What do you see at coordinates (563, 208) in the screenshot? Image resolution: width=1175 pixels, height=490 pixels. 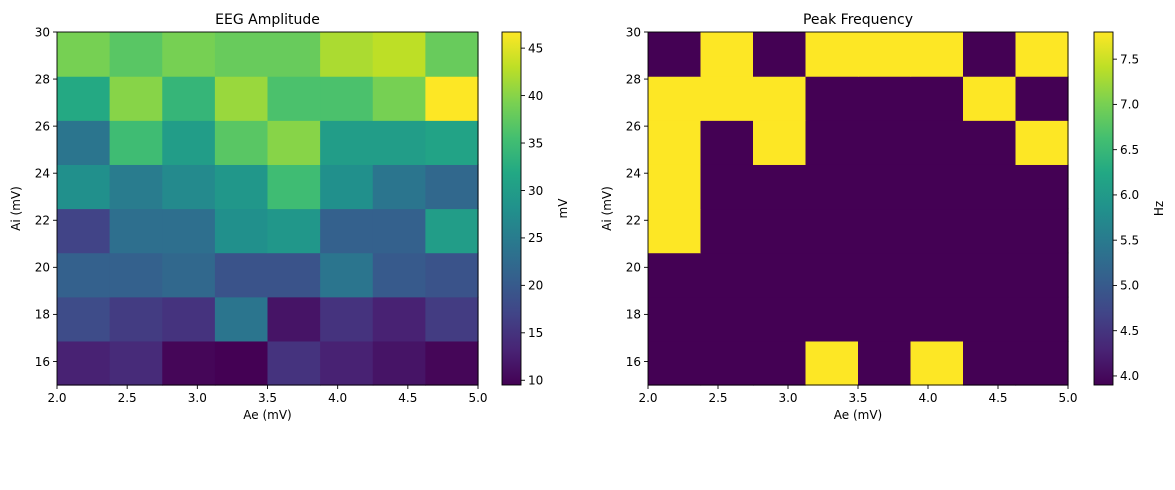 I see `colorbar-label: mV` at bounding box center [563, 208].